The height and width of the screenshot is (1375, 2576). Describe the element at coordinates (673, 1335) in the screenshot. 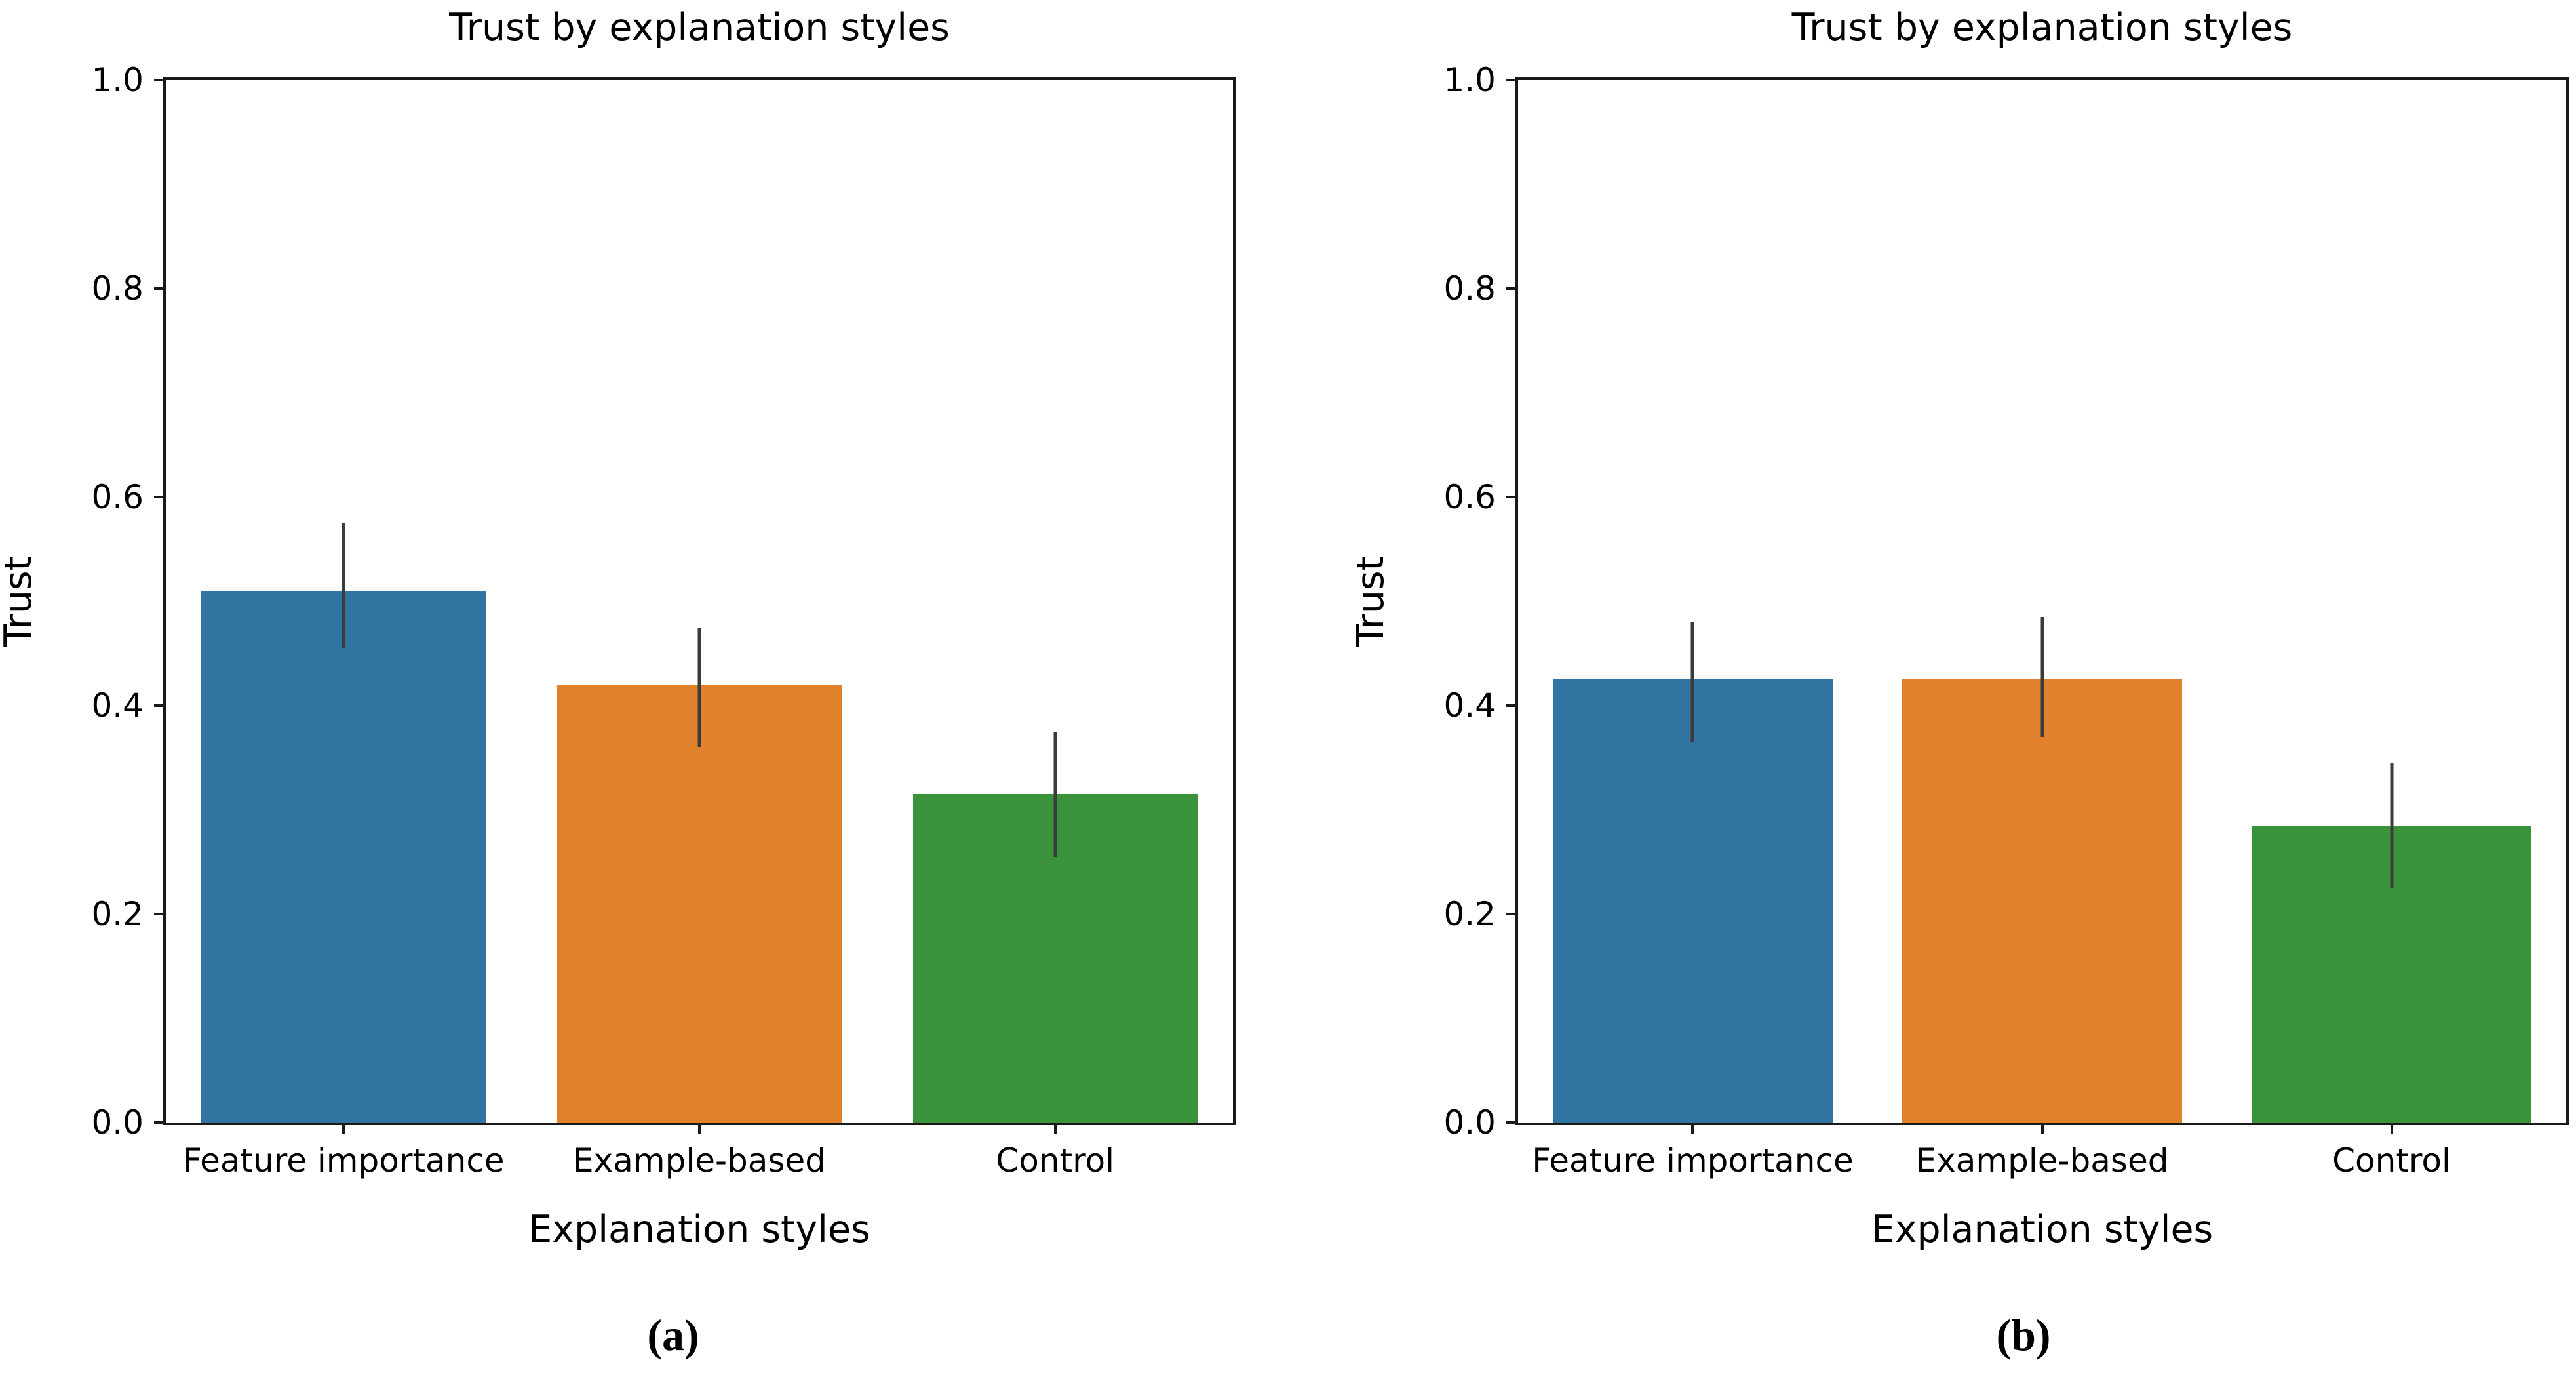

I see `panel-caption-a: (a)` at that location.